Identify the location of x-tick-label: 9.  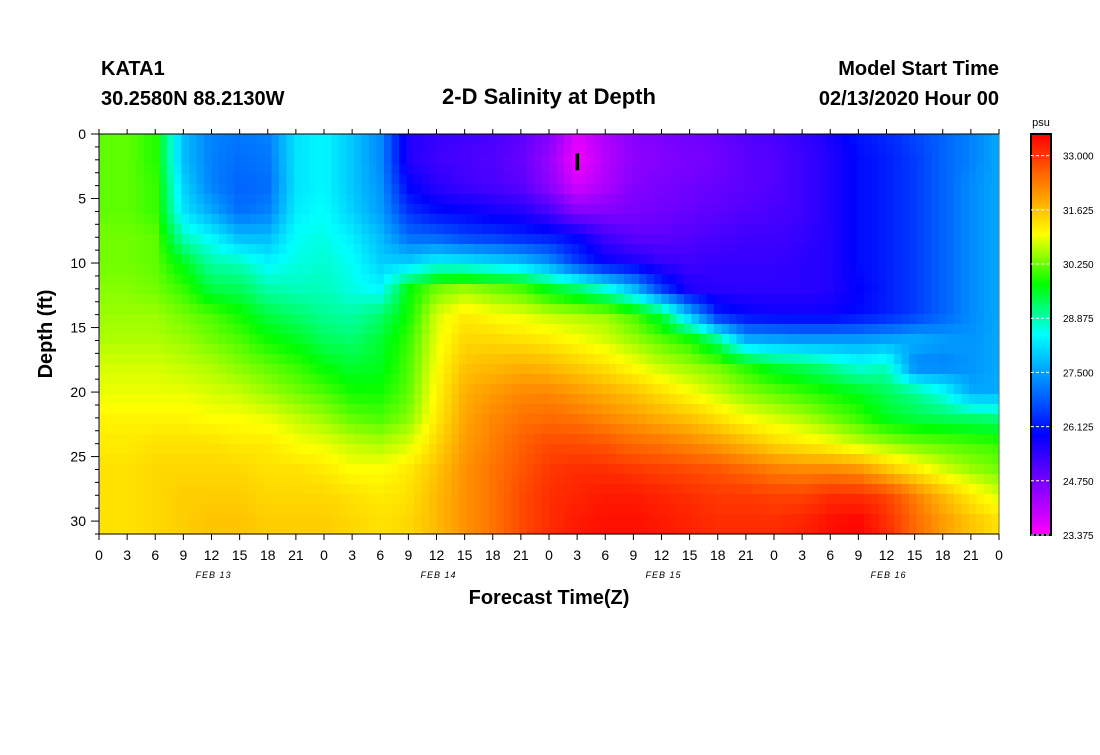
(408, 555).